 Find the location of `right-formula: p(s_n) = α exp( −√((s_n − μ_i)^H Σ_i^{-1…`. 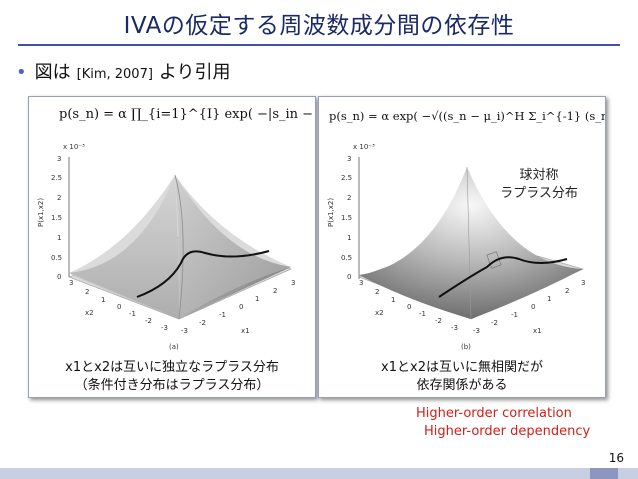

right-formula: p(s_n) = α exp( −√((s_n − μ_i)^H Σ_i^{-1… is located at coordinates (467, 116).